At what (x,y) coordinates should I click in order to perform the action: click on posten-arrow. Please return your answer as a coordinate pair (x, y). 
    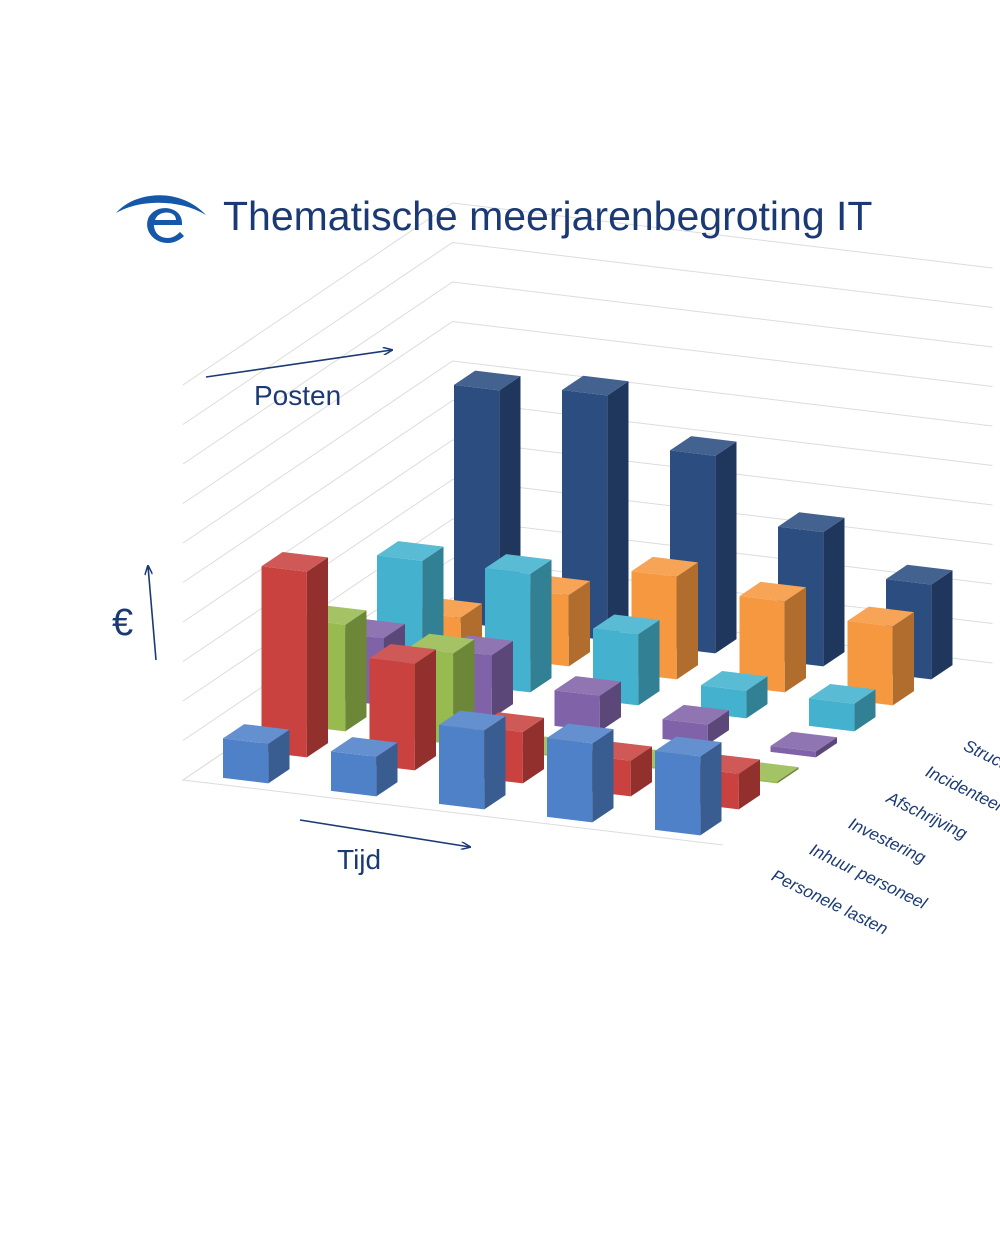
    Looking at the image, I should click on (298, 364).